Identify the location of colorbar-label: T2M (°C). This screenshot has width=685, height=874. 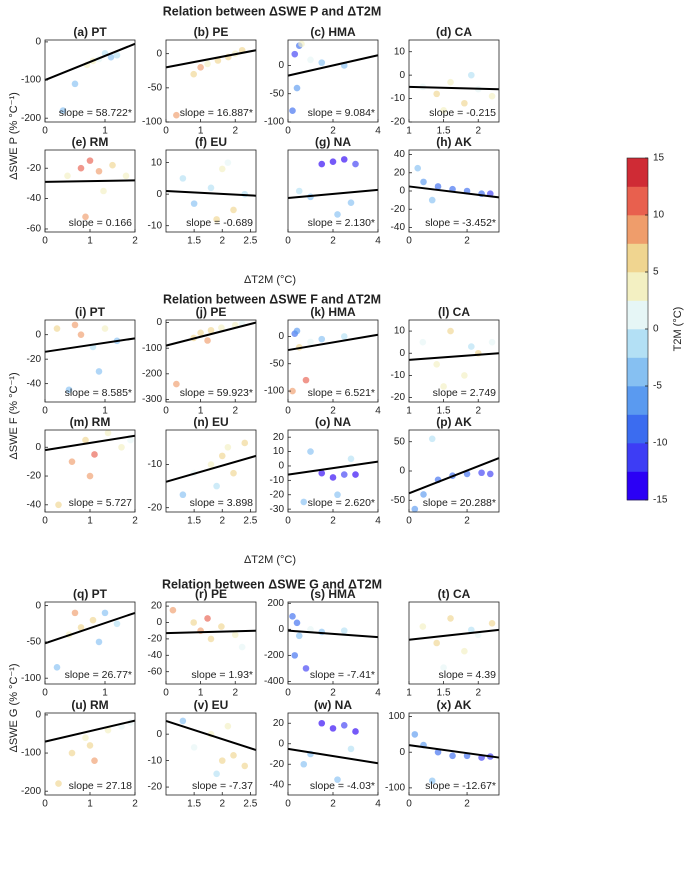
(678, 329).